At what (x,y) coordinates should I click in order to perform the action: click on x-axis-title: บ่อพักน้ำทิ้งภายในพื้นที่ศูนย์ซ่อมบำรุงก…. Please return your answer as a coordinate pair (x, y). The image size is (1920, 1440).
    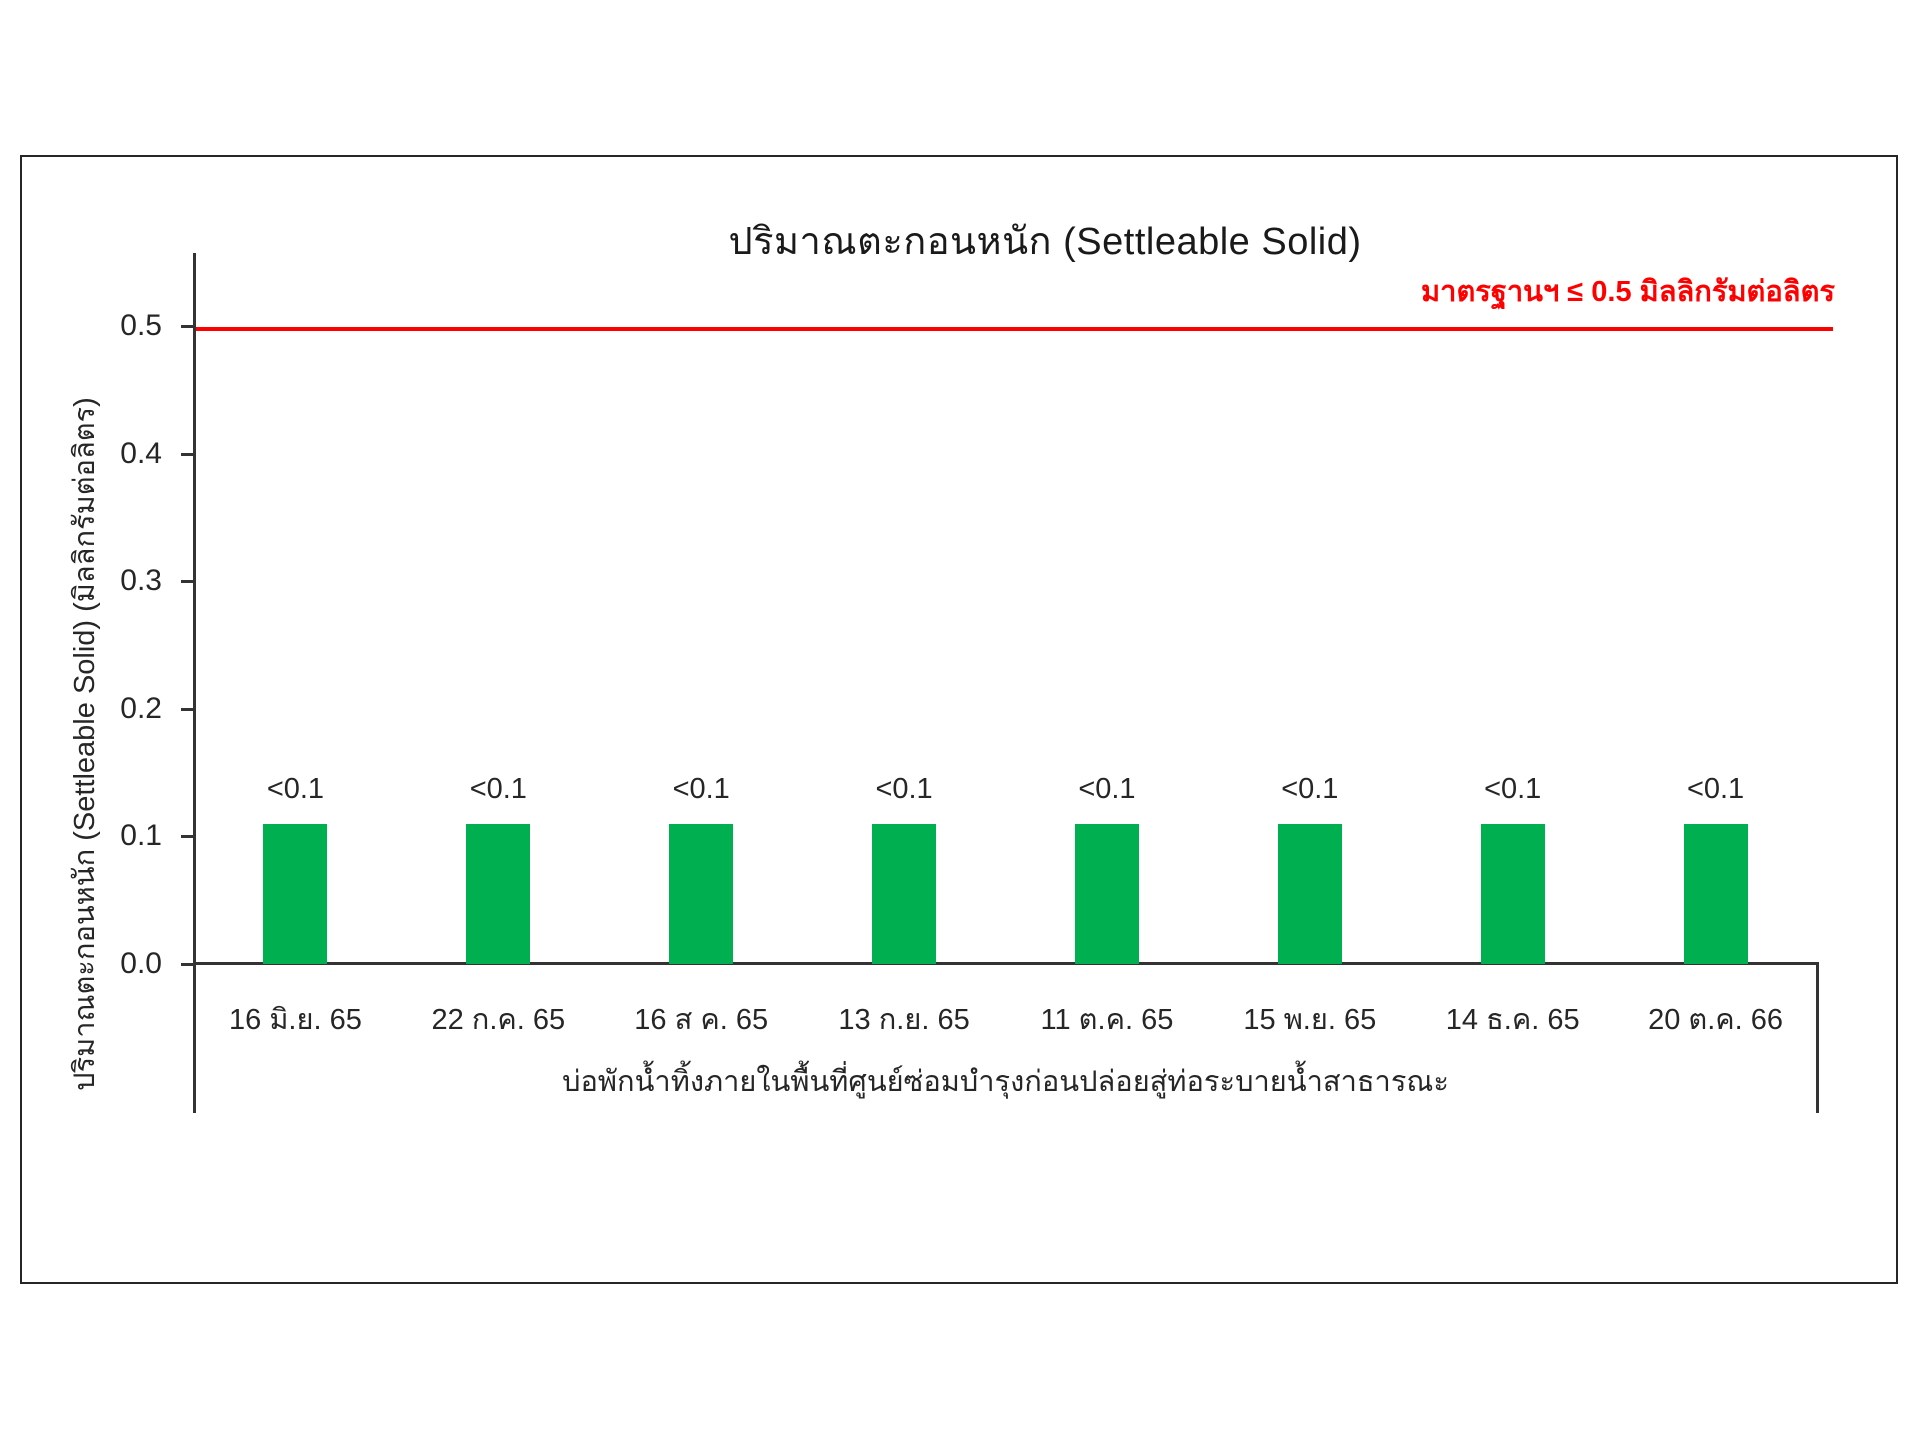
    Looking at the image, I should click on (1005, 1082).